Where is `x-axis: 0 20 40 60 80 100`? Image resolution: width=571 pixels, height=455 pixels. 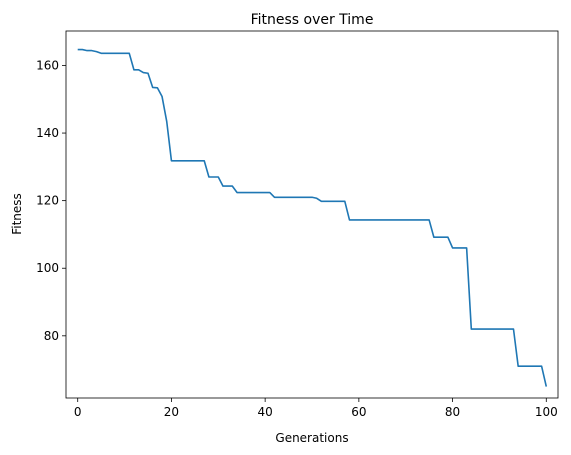
x-axis: 0 20 40 60 80 100 is located at coordinates (316, 408).